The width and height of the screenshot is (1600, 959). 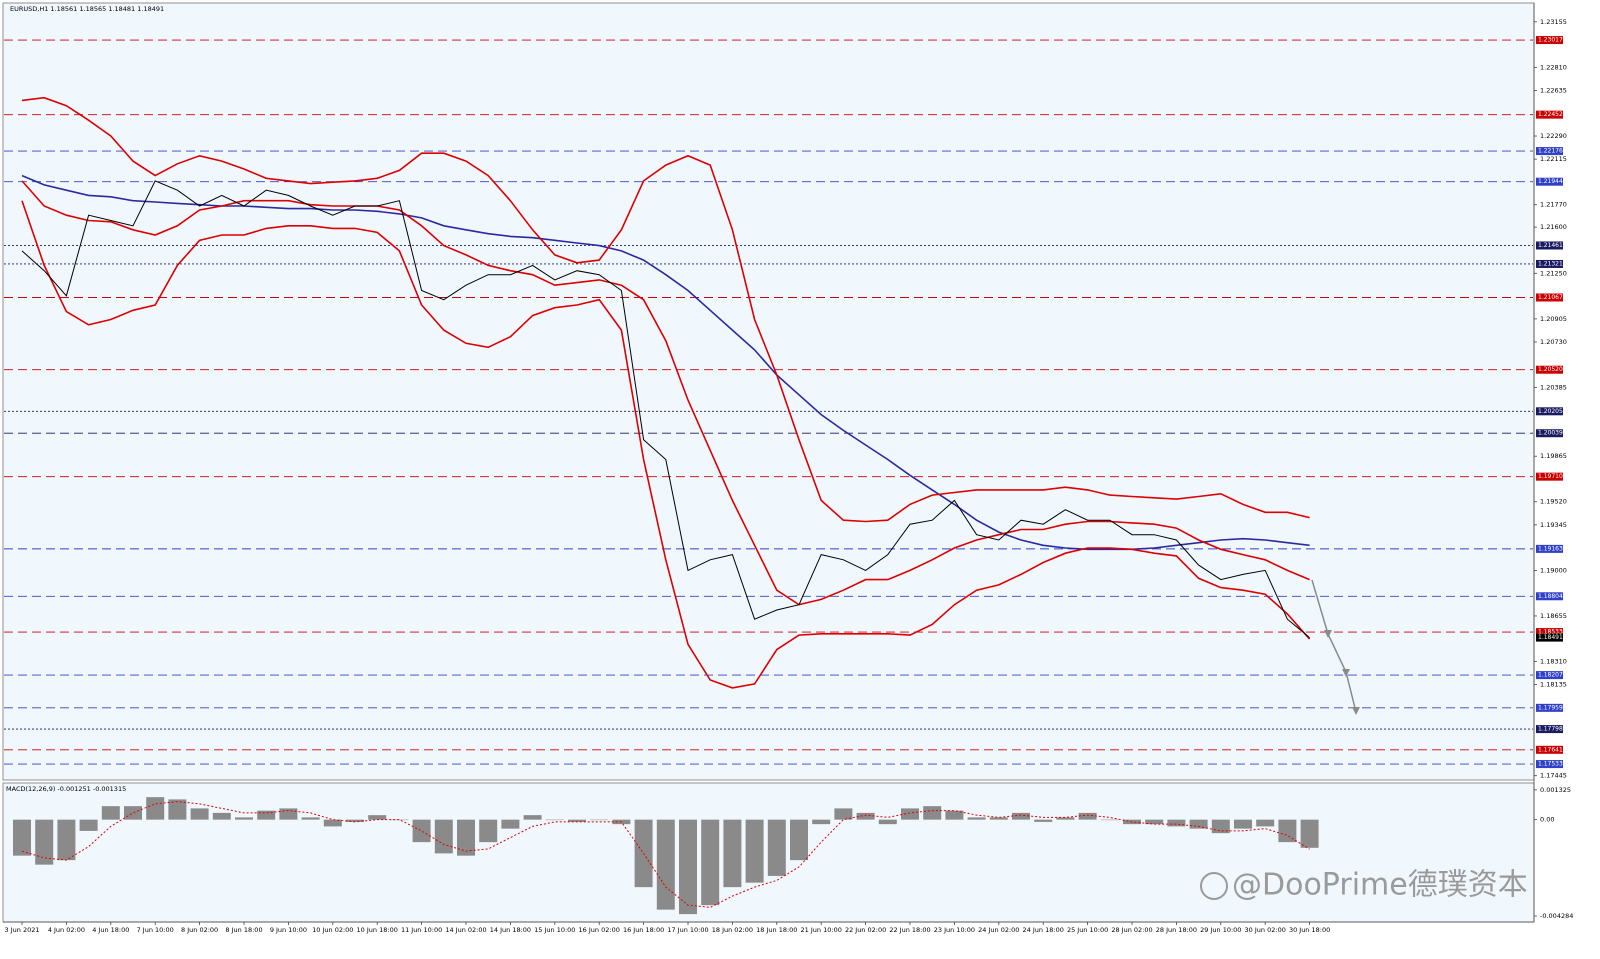 I want to click on x-tick-label: 14 Jun 18:00, so click(x=510, y=930).